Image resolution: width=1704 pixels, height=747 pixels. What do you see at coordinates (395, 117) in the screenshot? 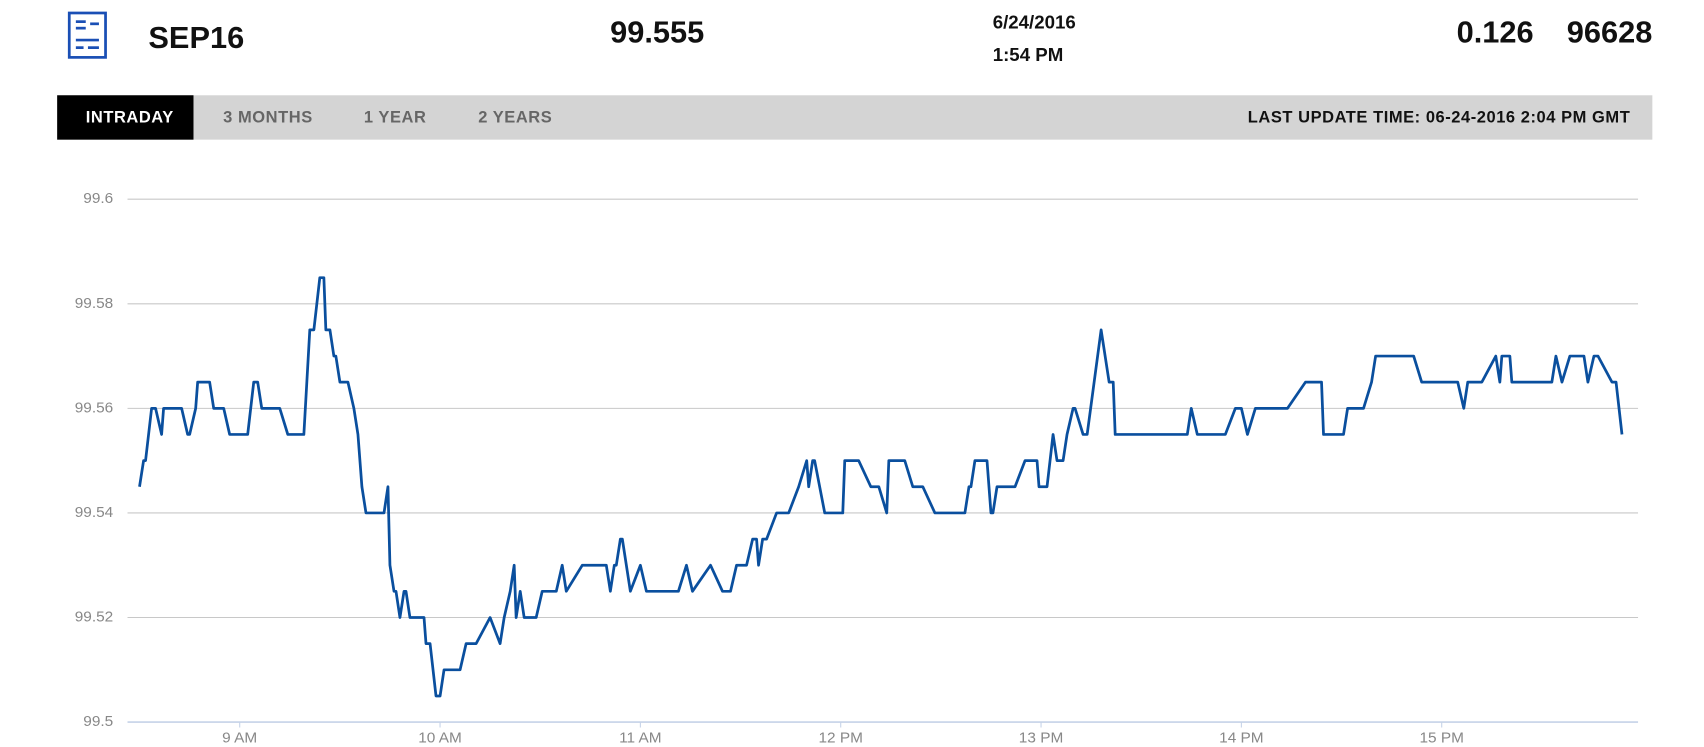
I see `tab: 1 YEAR` at bounding box center [395, 117].